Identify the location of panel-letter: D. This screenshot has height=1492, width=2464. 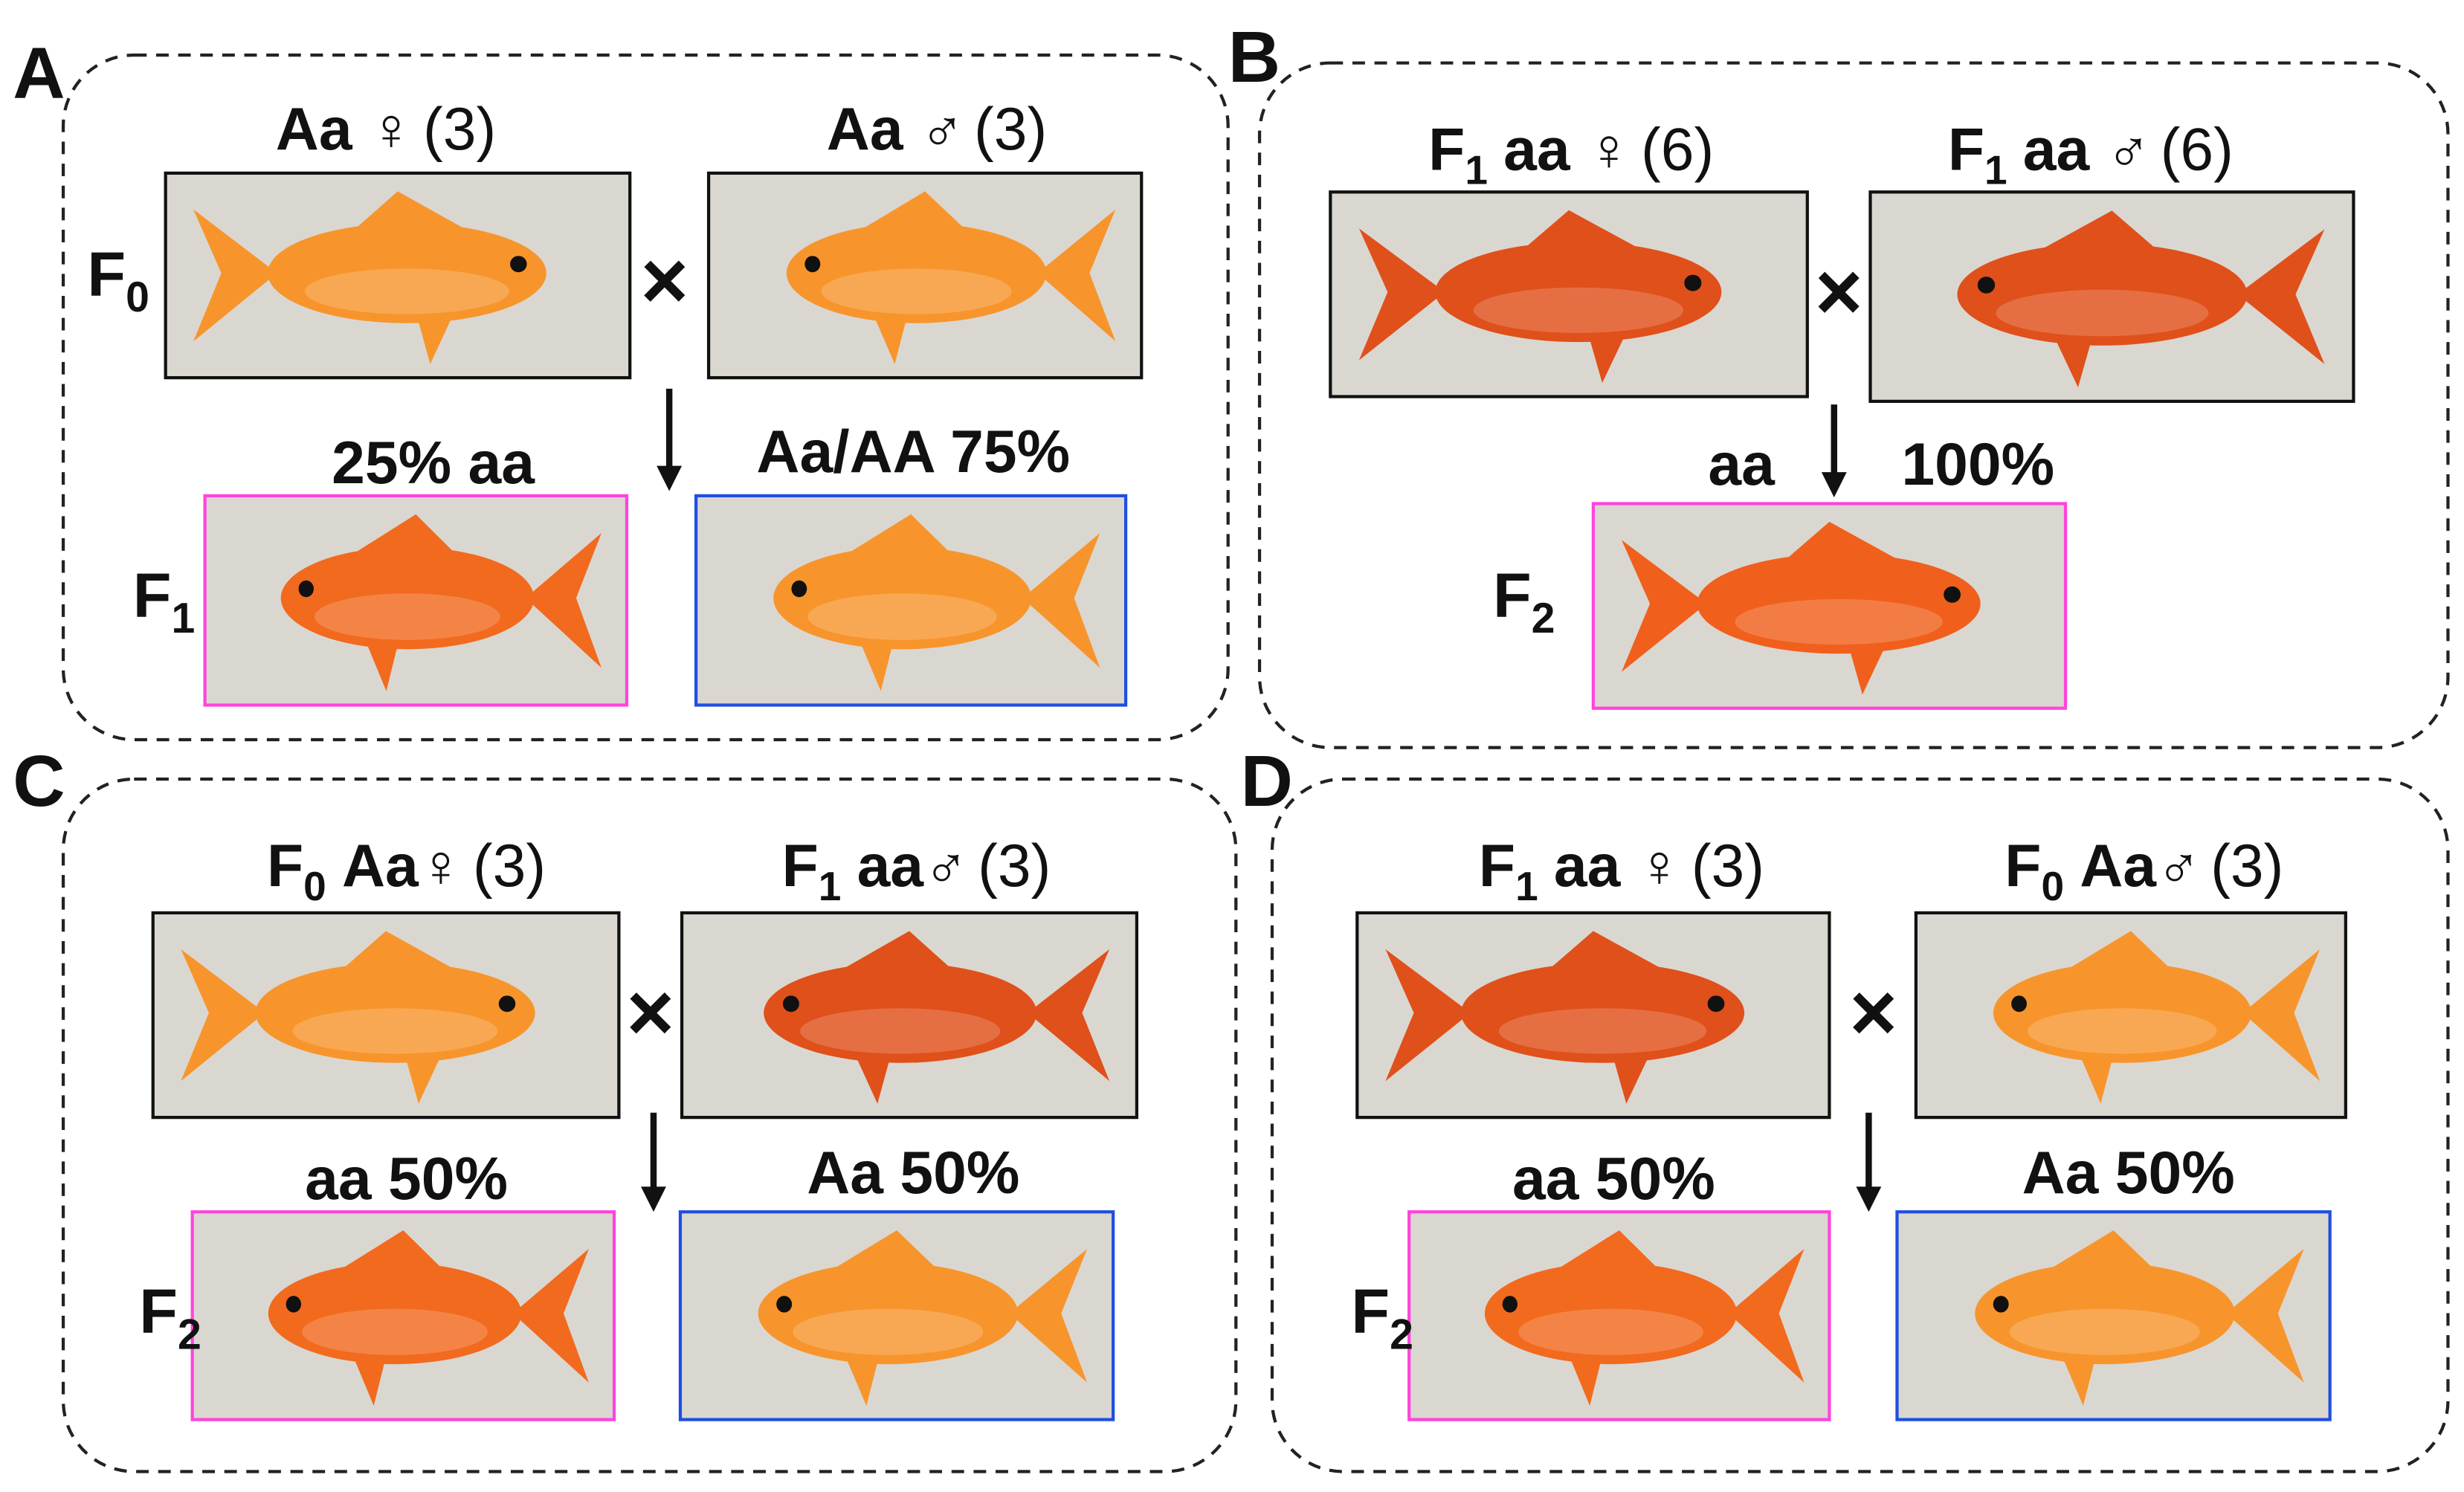
(1267, 780).